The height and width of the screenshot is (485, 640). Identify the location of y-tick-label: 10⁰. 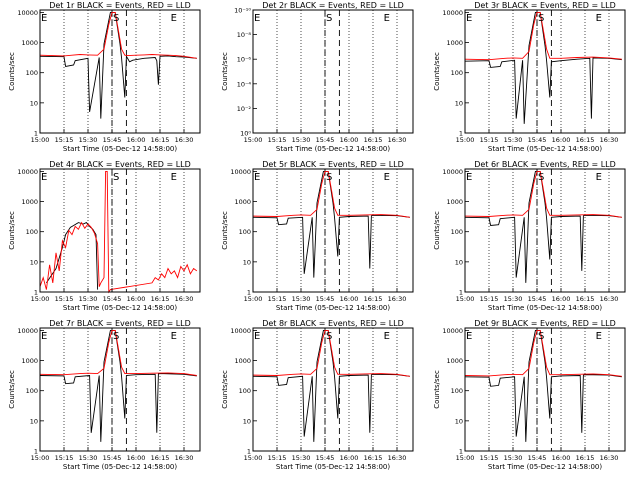
(245, 134).